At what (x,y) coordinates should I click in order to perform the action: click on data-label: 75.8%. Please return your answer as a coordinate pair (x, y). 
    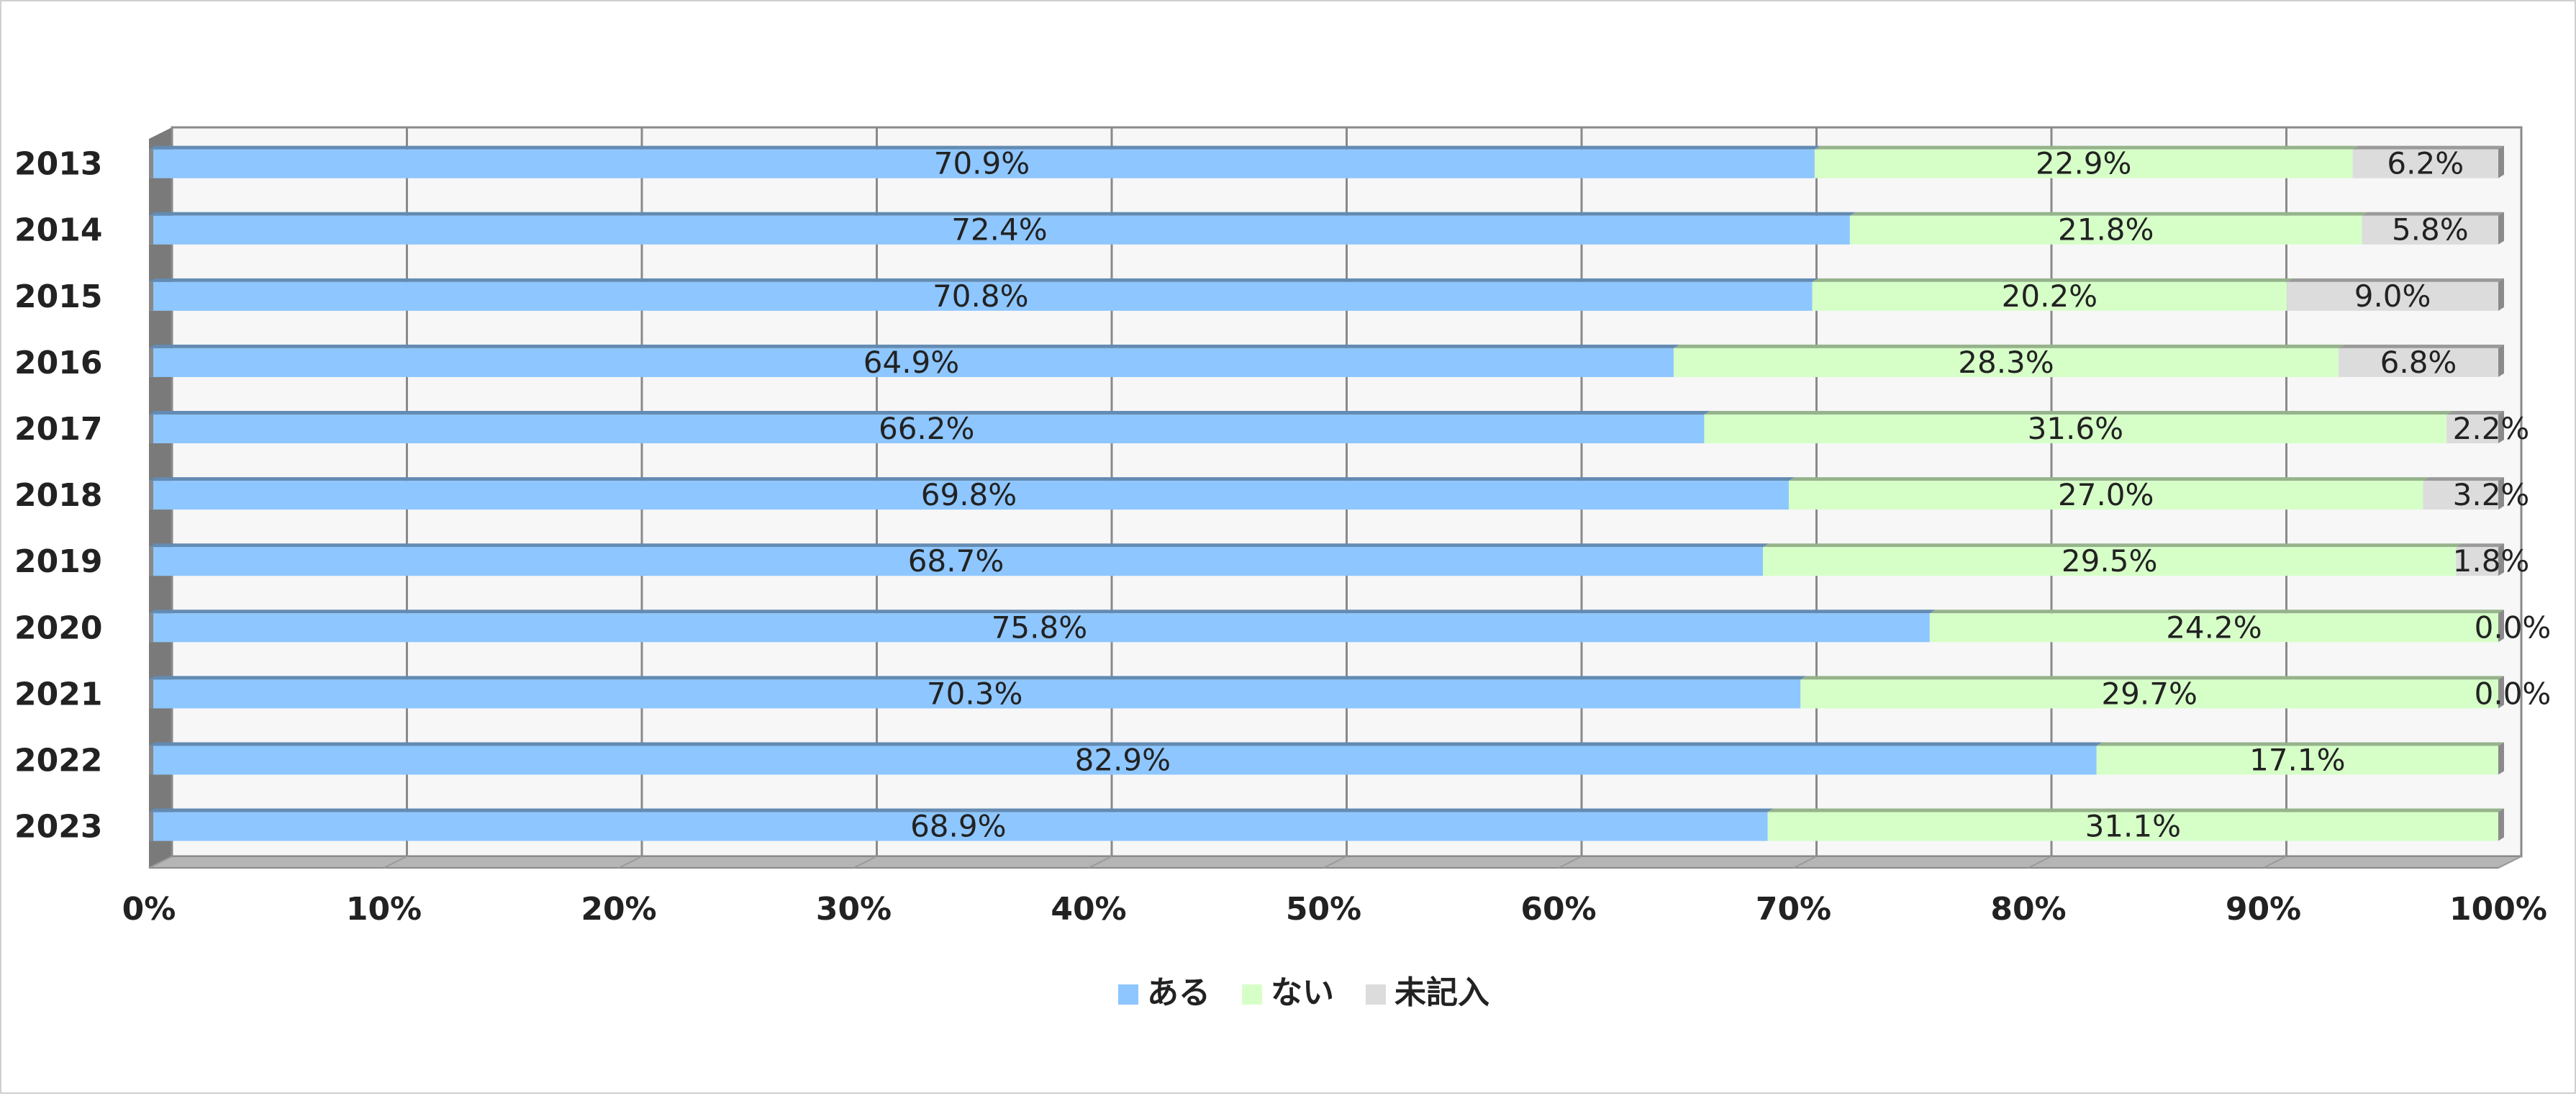
    Looking at the image, I should click on (1039, 627).